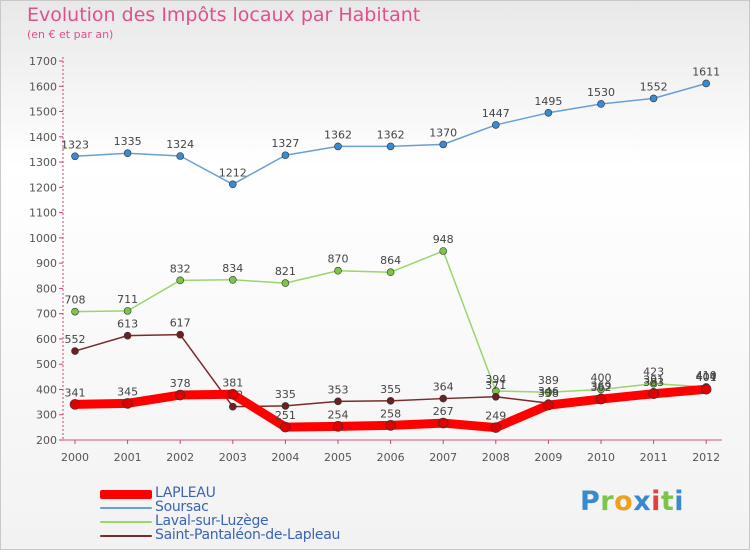 Image resolution: width=750 pixels, height=550 pixels. I want to click on data-label-saint-pantaleon-de-lapleau: 404, so click(706, 376).